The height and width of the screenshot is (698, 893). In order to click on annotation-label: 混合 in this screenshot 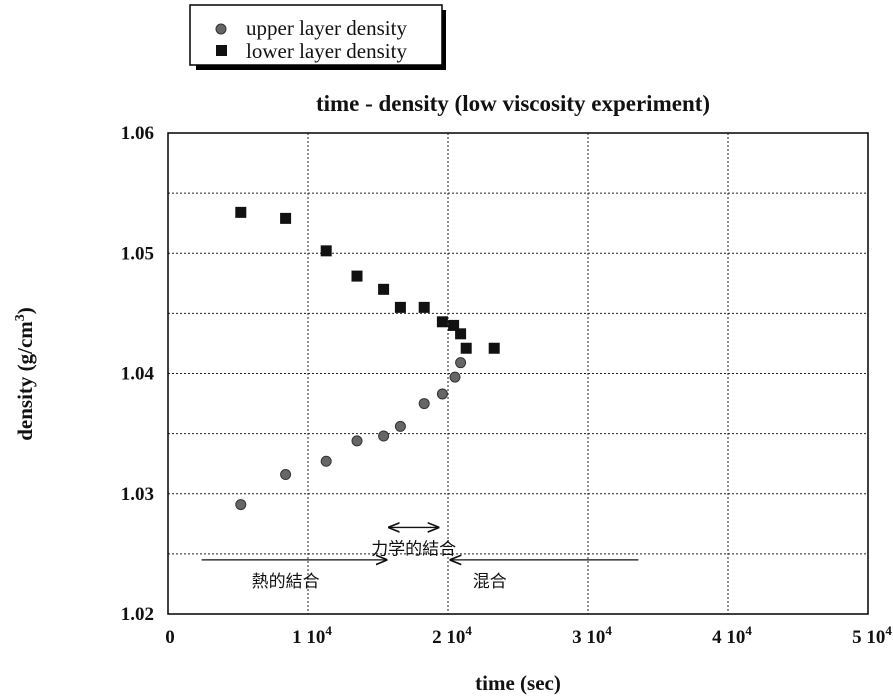, I will do `click(490, 582)`.